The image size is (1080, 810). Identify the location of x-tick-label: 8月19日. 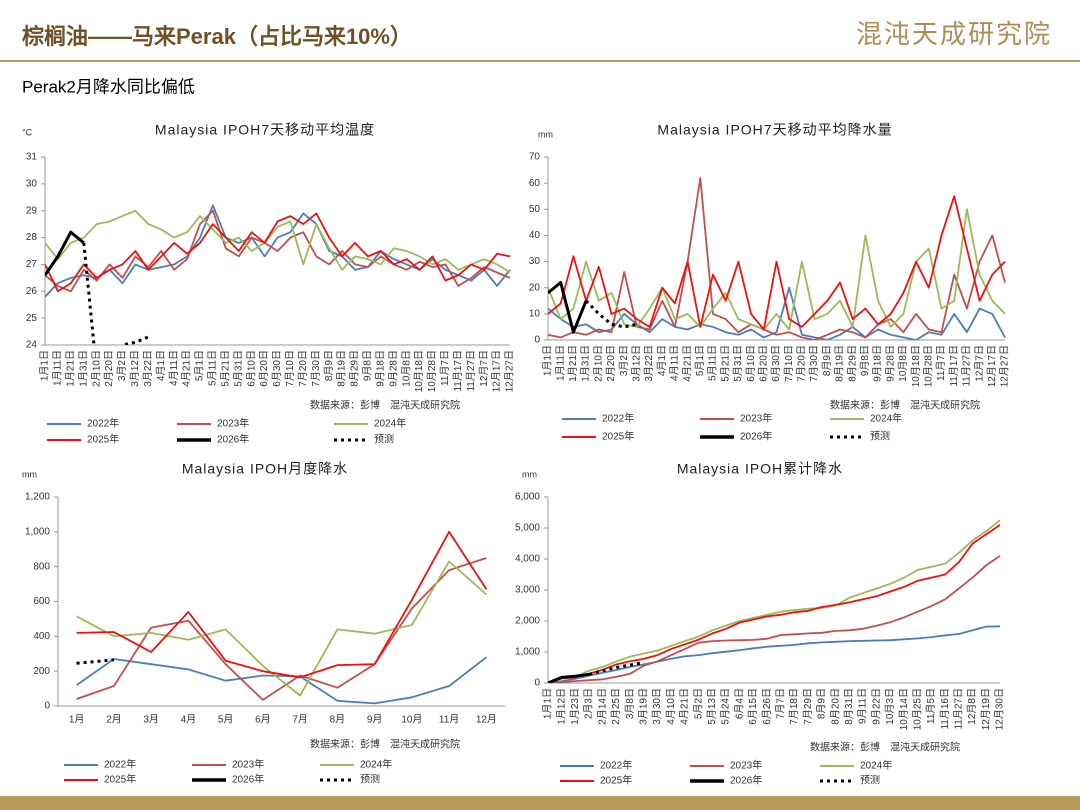
(342, 368).